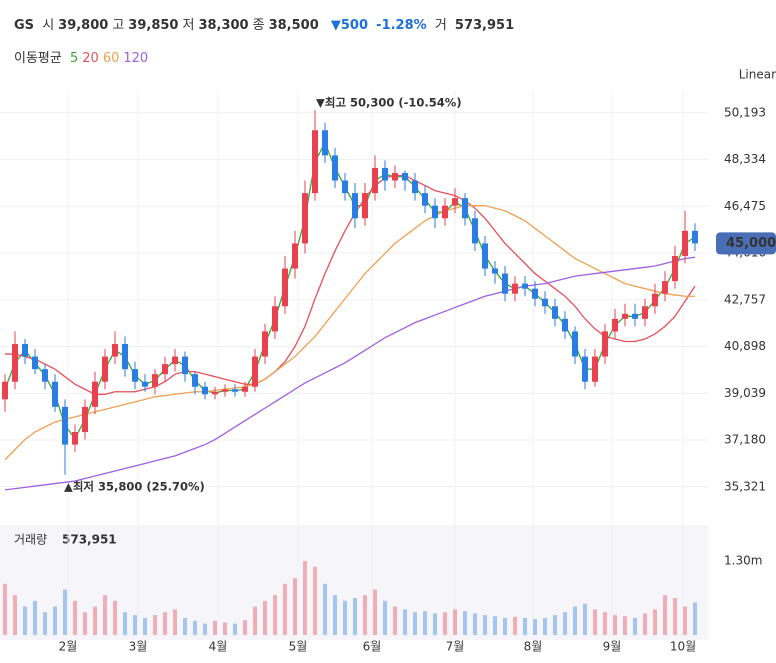  What do you see at coordinates (153, 25) in the screenshot?
I see `item-value: 39,850` at bounding box center [153, 25].